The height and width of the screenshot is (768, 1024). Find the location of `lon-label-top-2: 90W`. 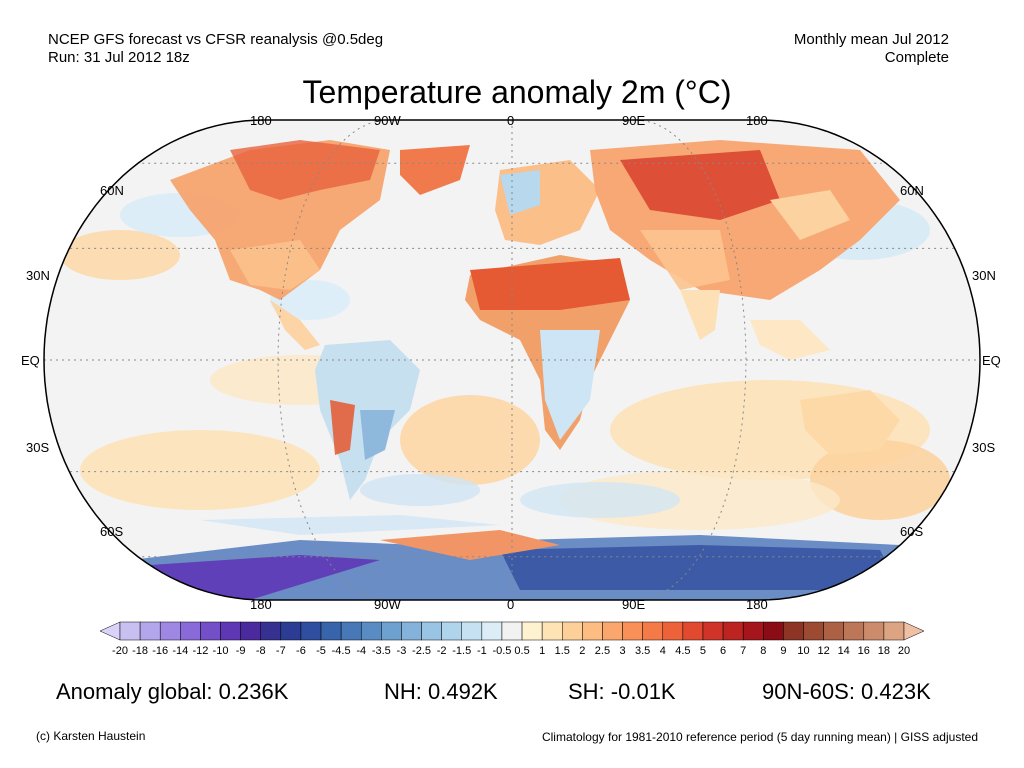

lon-label-top-2: 90W is located at coordinates (387, 120).